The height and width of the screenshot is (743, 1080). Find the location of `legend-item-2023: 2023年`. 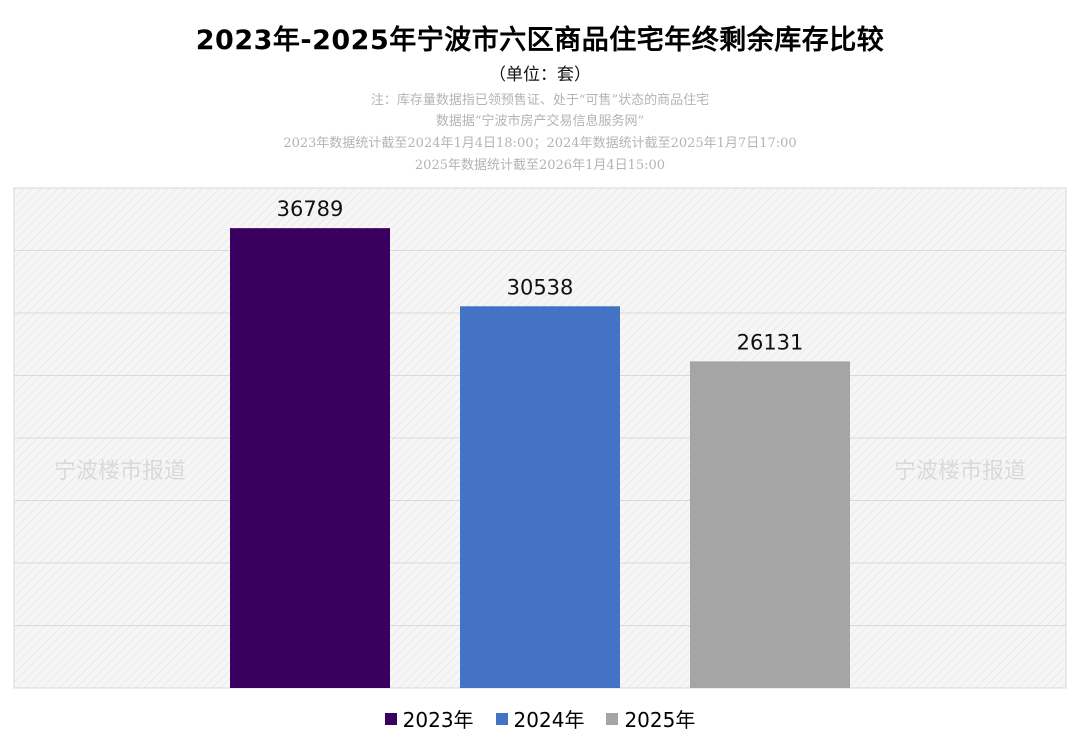

legend-item-2023: 2023年 is located at coordinates (429, 718).